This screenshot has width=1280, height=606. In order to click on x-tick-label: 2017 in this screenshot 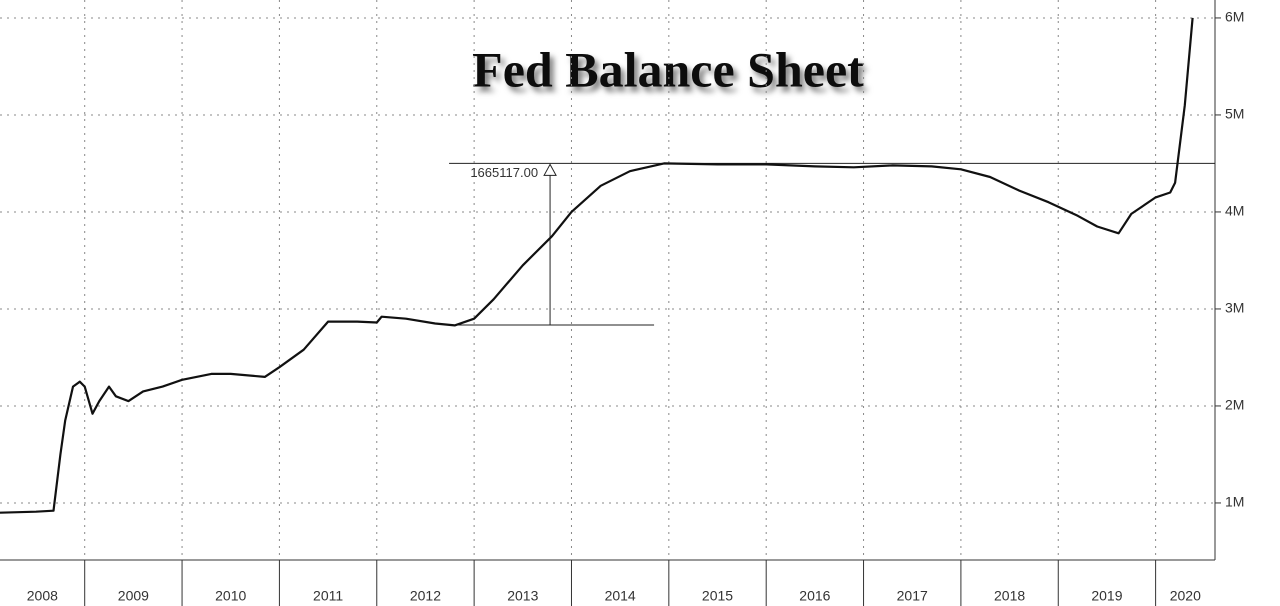, I will do `click(912, 596)`.